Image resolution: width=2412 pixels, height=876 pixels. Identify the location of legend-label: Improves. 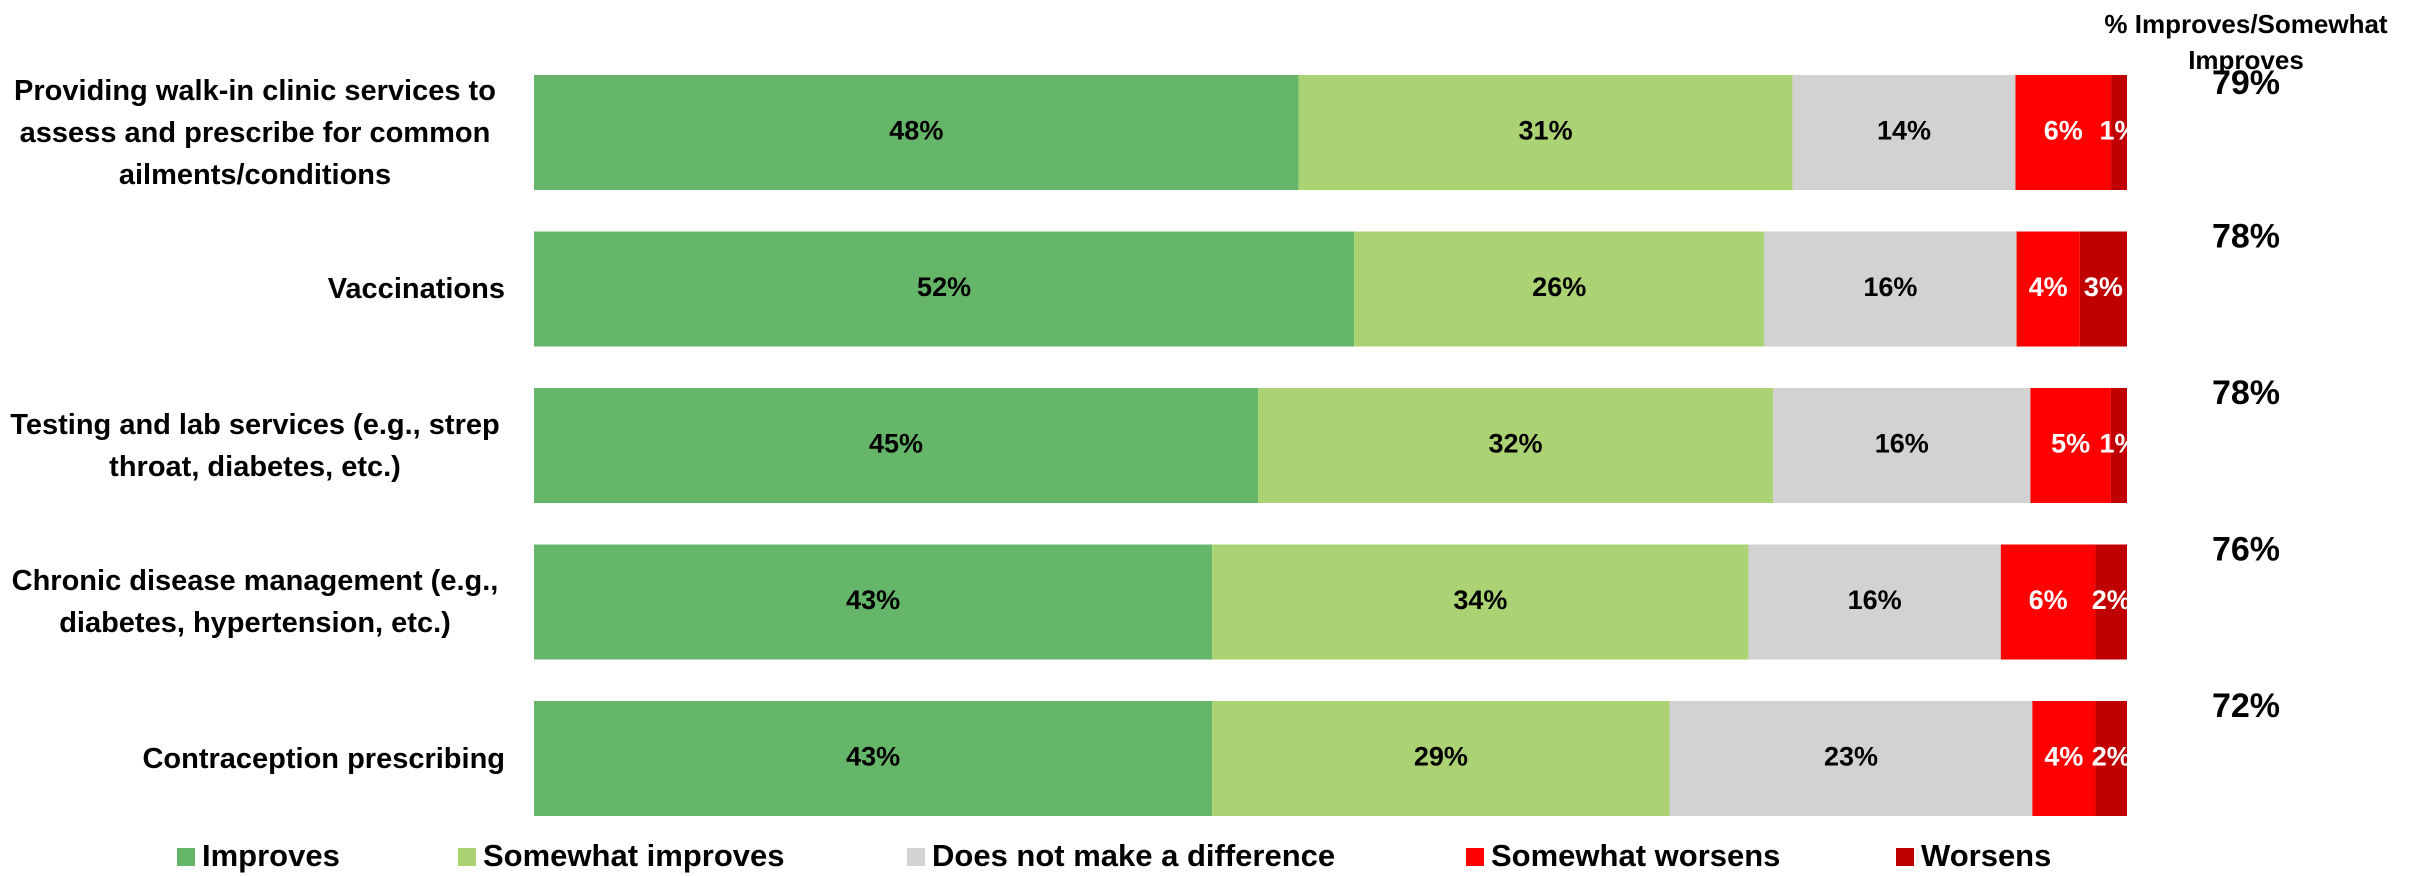
(271, 855).